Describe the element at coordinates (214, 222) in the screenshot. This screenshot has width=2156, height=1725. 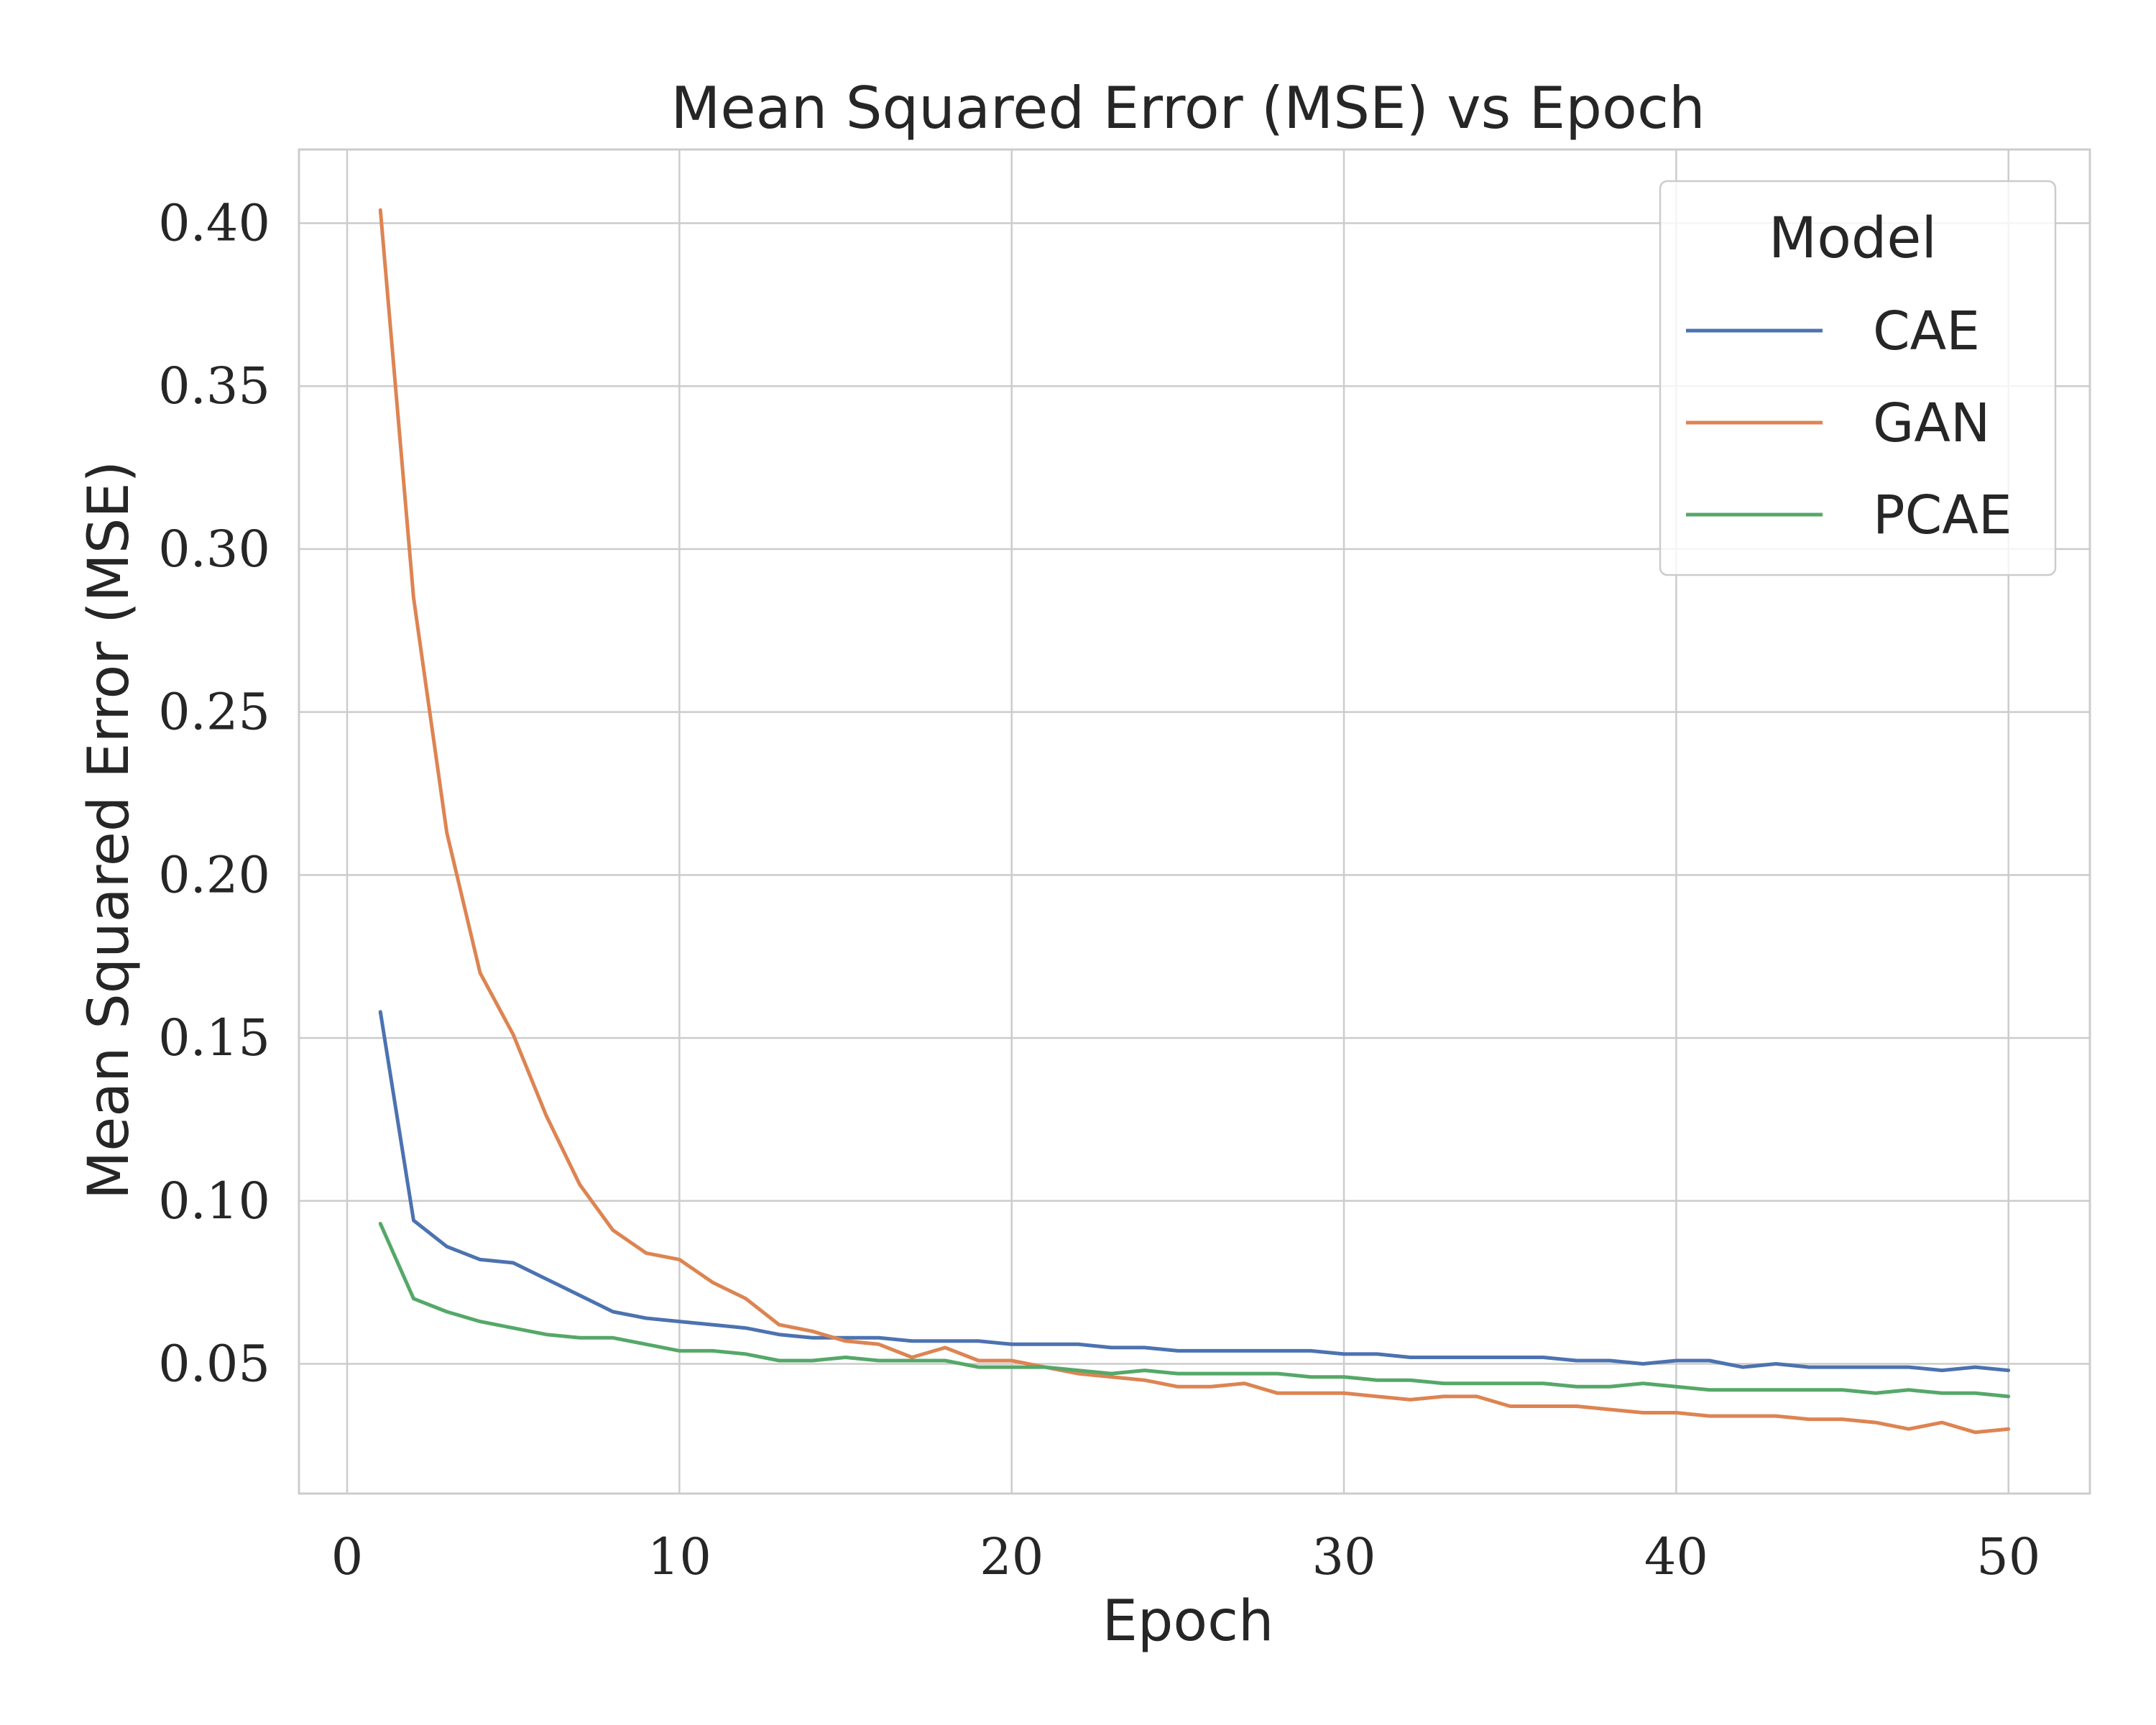
I see `y-tick-label: 0.40` at that location.